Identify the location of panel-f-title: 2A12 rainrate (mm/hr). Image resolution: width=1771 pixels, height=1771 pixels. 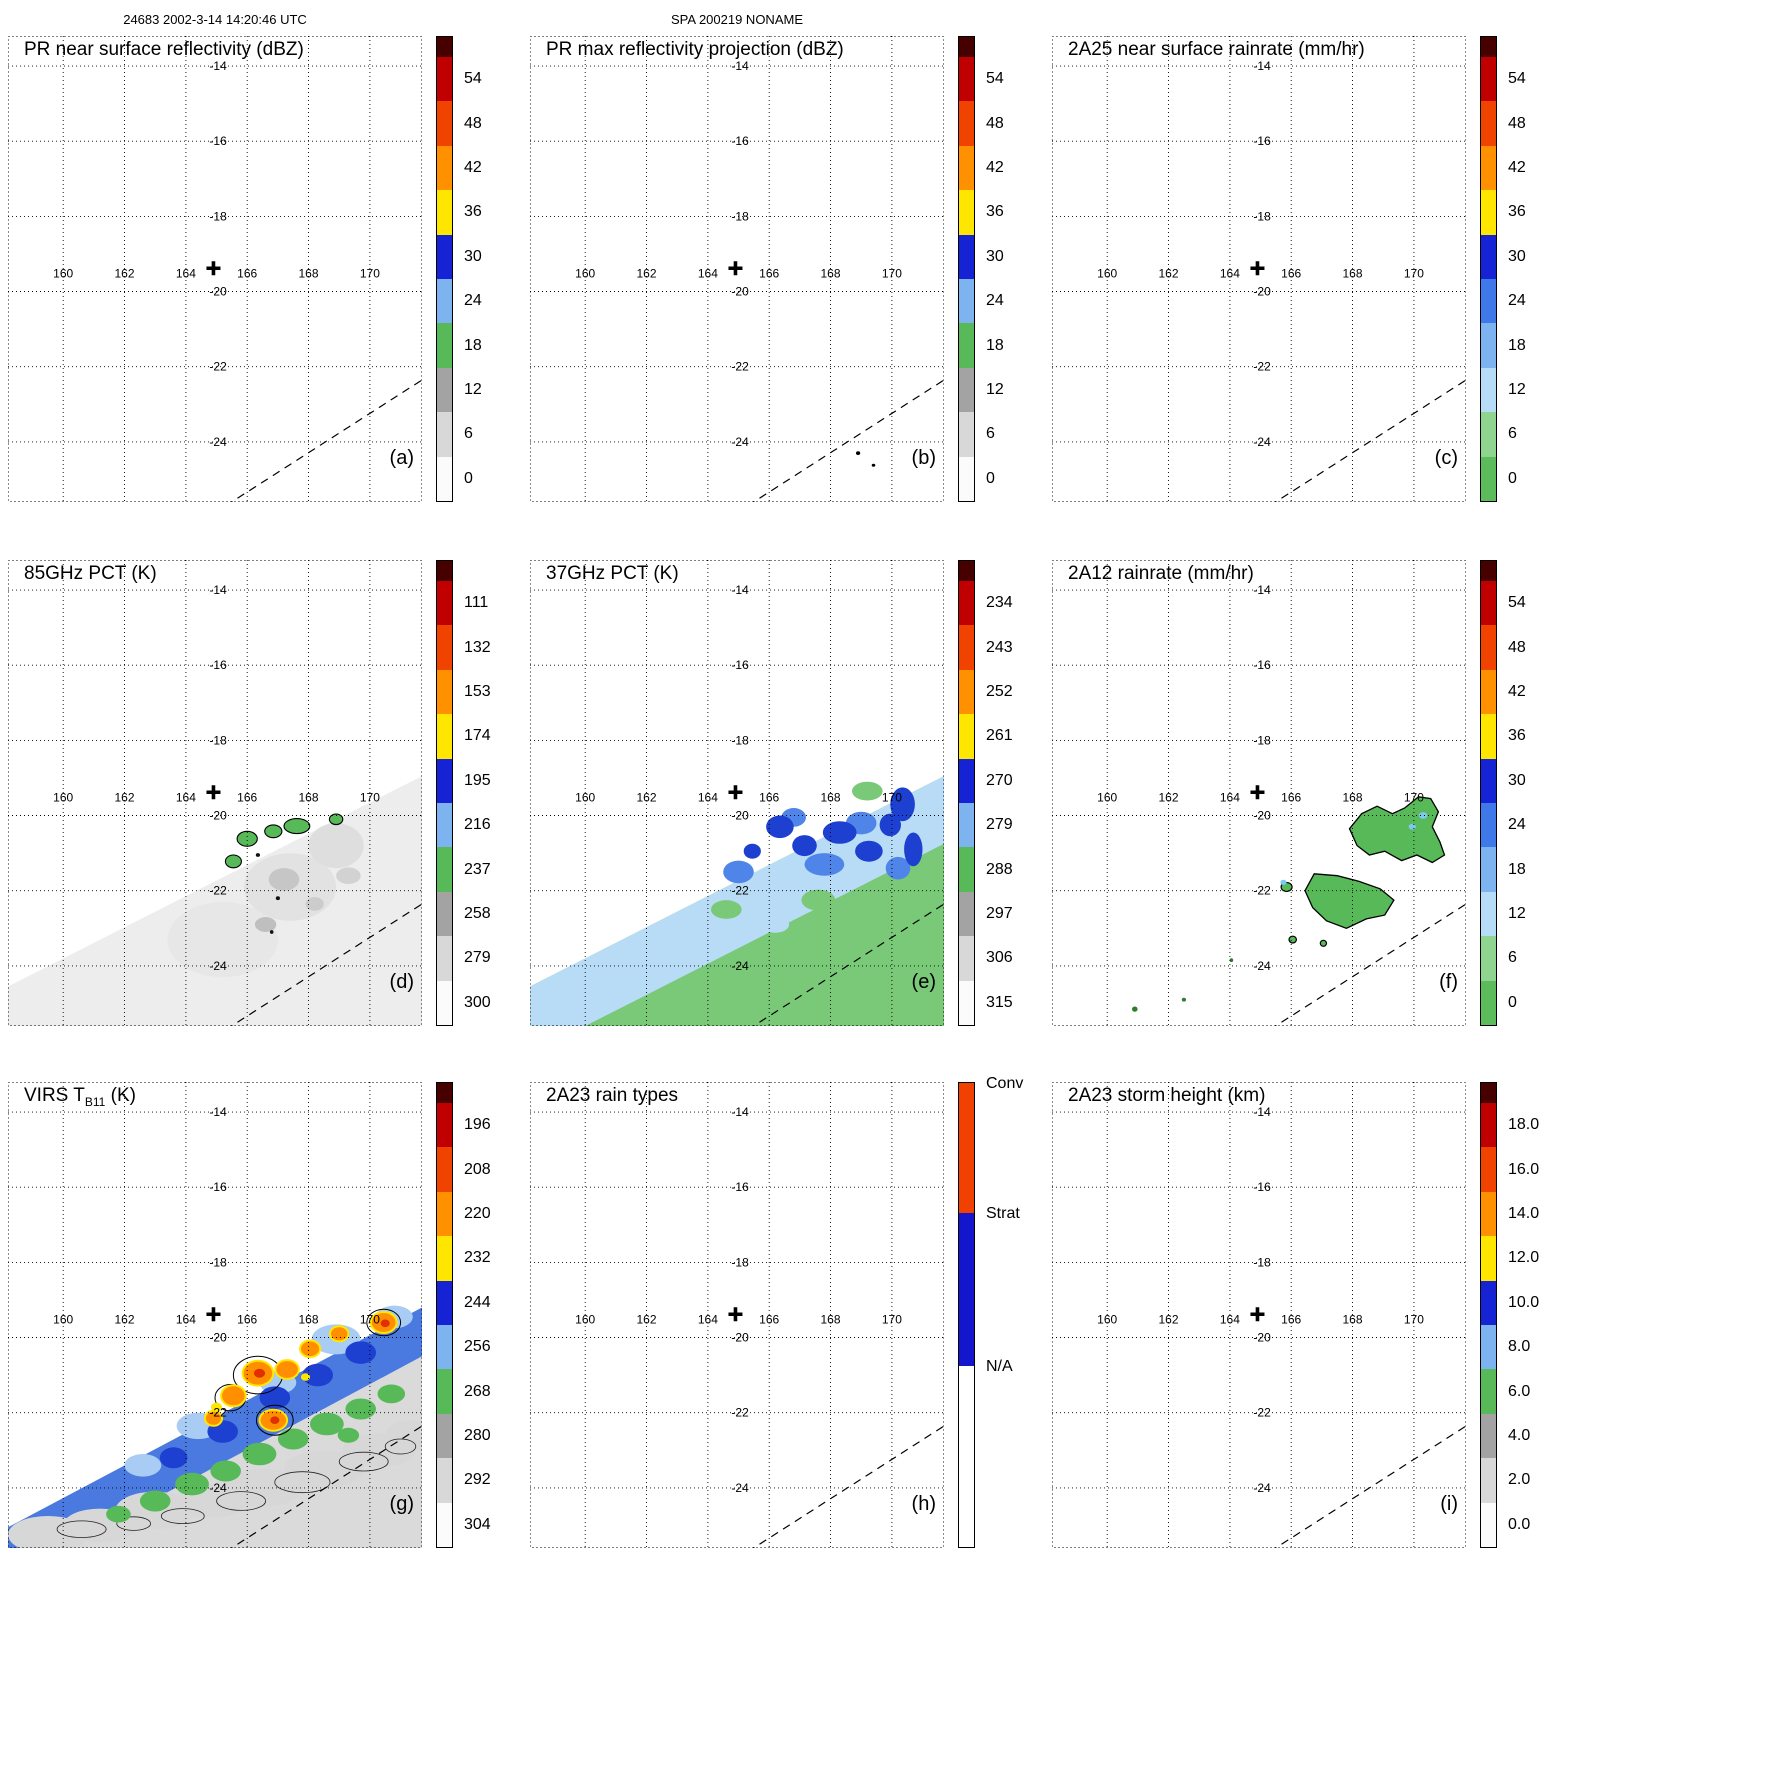
(1161, 574).